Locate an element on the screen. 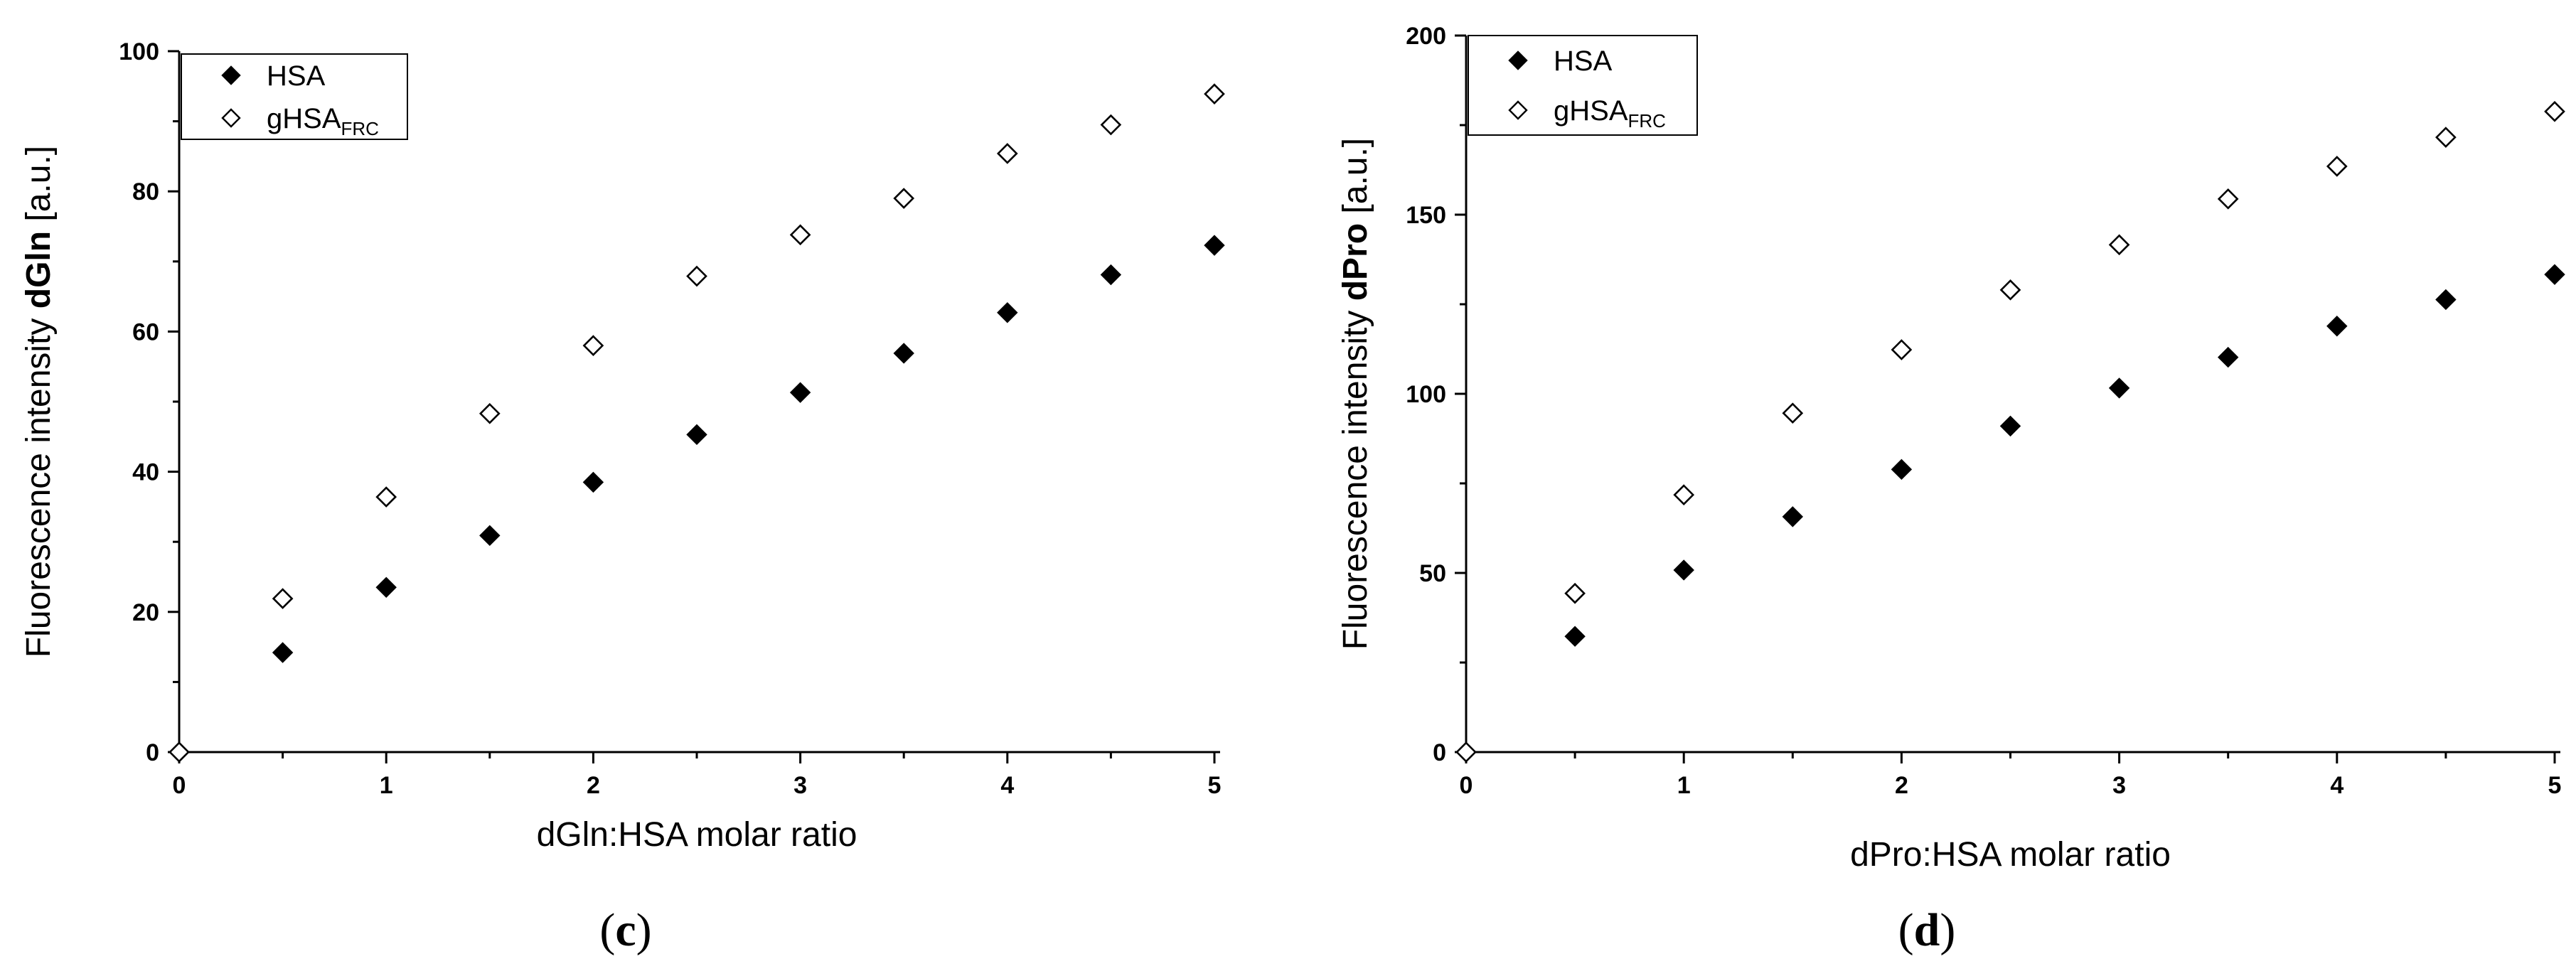  y-tick-label: 50 is located at coordinates (1432, 573).